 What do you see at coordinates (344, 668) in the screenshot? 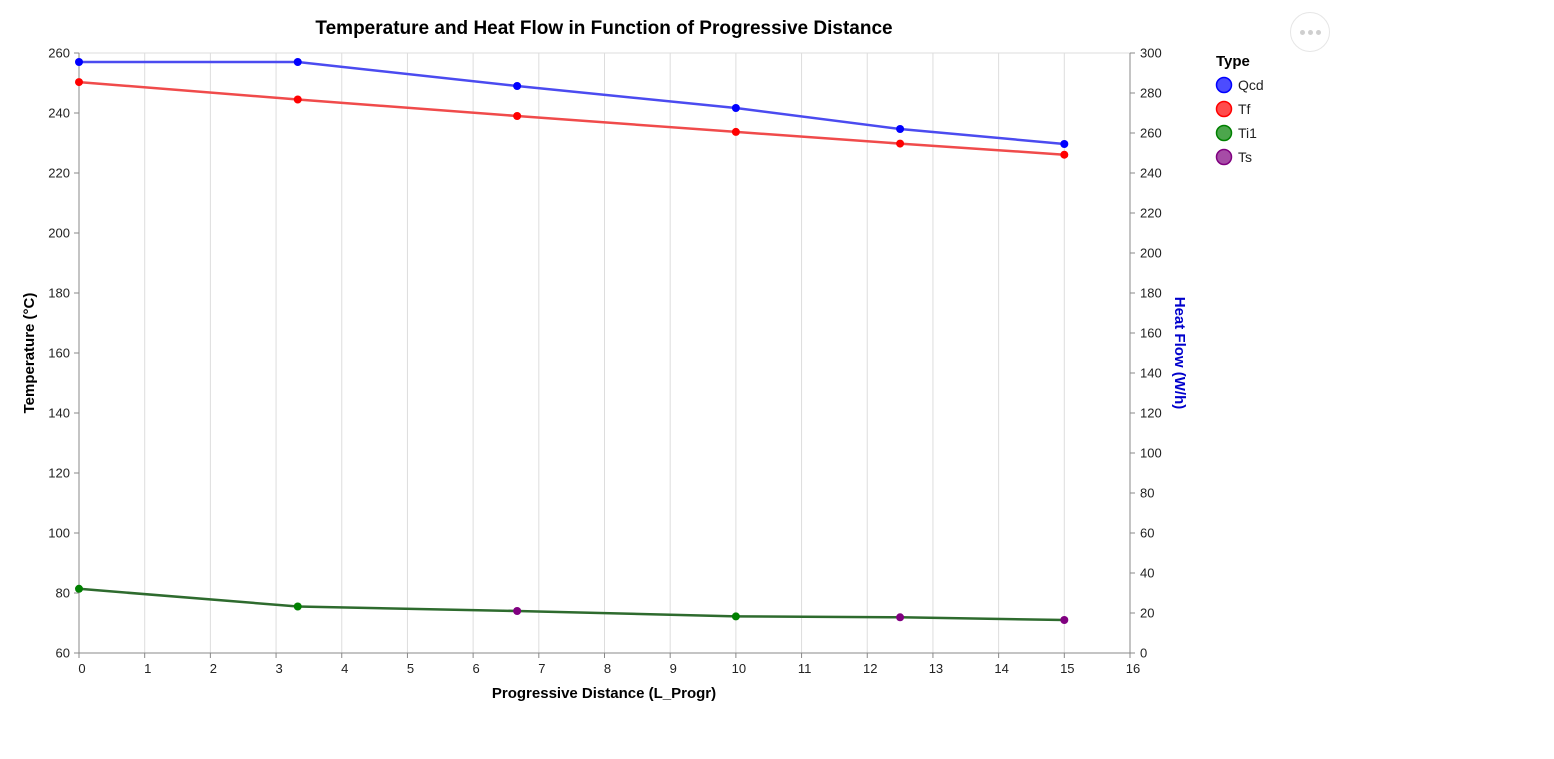
I see `x-tick-label: 4` at bounding box center [344, 668].